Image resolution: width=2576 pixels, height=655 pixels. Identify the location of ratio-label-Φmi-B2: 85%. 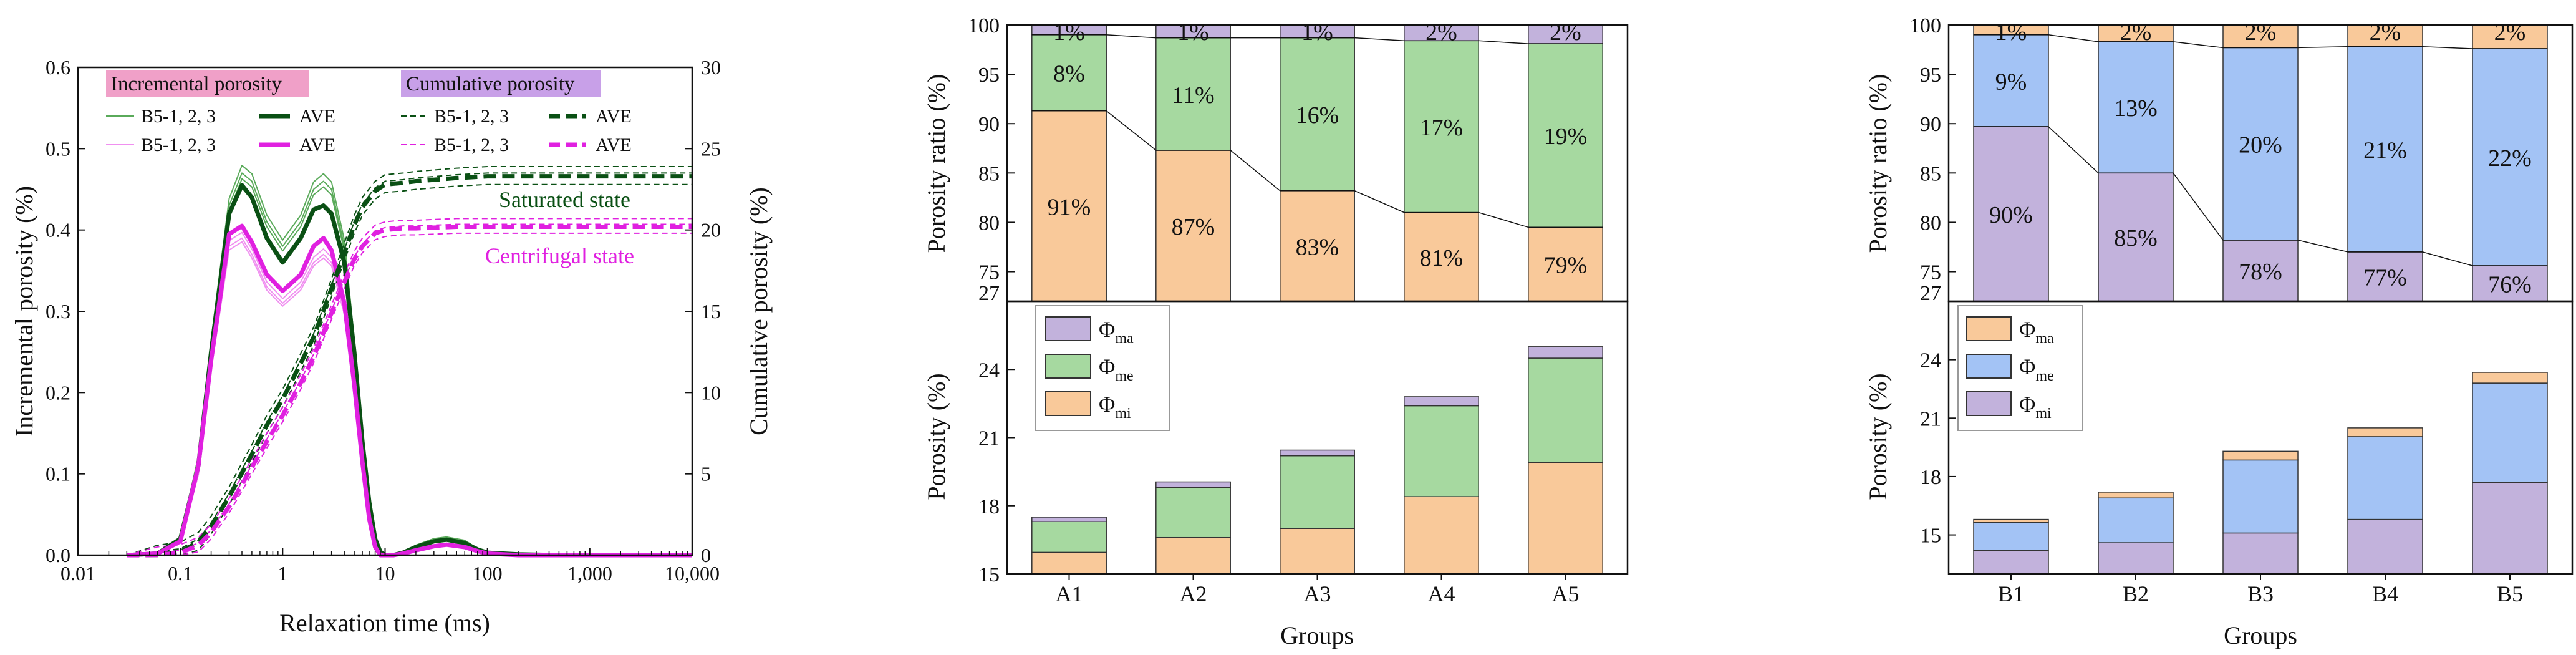
(2136, 238).